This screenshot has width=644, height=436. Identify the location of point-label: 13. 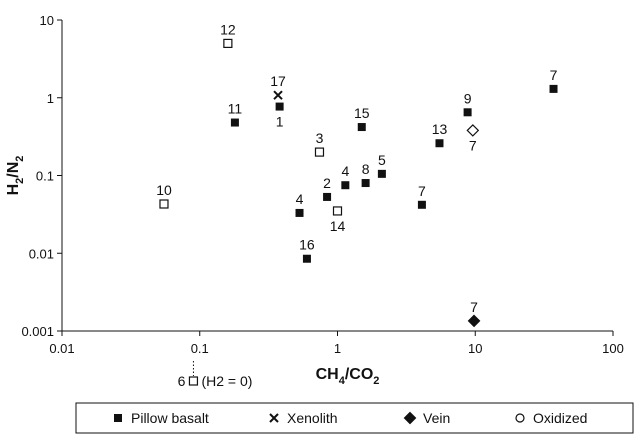
(440, 129).